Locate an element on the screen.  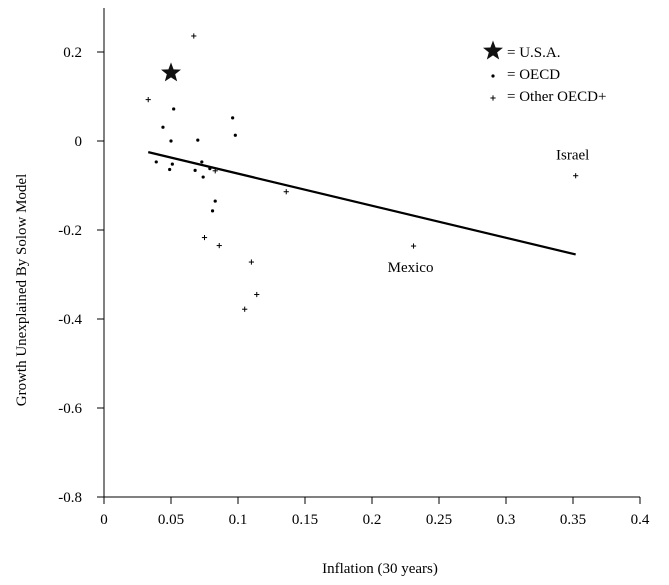
legend: = U.S.A. = OECD = Other OECD+ is located at coordinates (544, 72).